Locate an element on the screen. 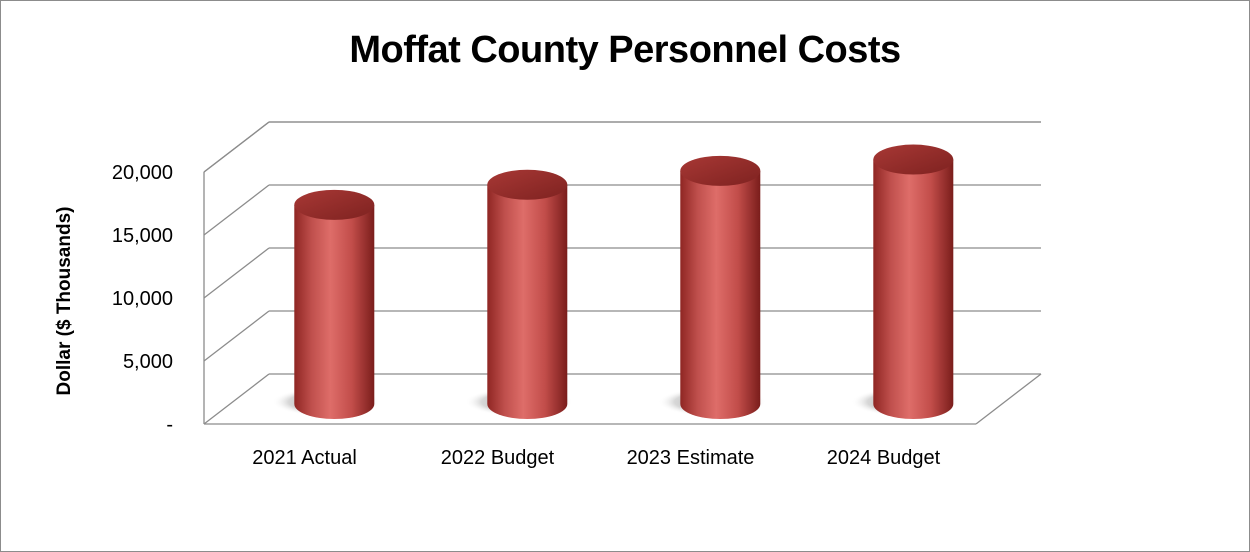  y-tick-label: - is located at coordinates (169, 425).